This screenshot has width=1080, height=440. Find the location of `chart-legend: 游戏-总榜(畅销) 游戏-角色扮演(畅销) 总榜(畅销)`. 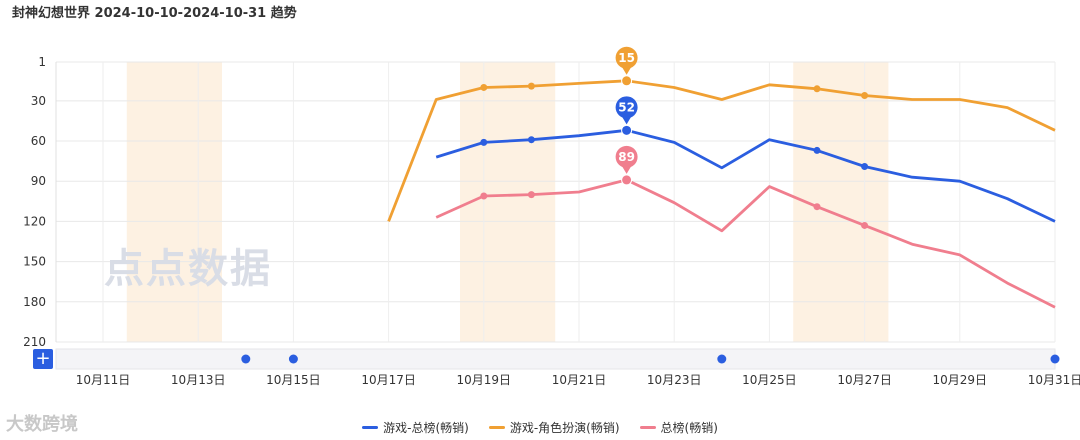

chart-legend: 游戏-总榜(畅销) 游戏-角色扮演(畅销) 总榜(畅销) is located at coordinates (540, 427).